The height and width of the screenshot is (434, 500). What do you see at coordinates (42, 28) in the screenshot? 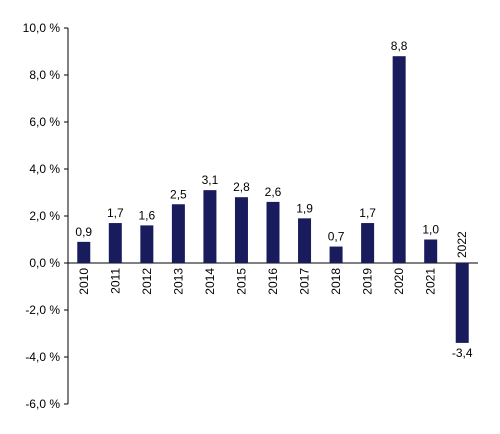
I see `y-tick-label: 10,0 %` at bounding box center [42, 28].